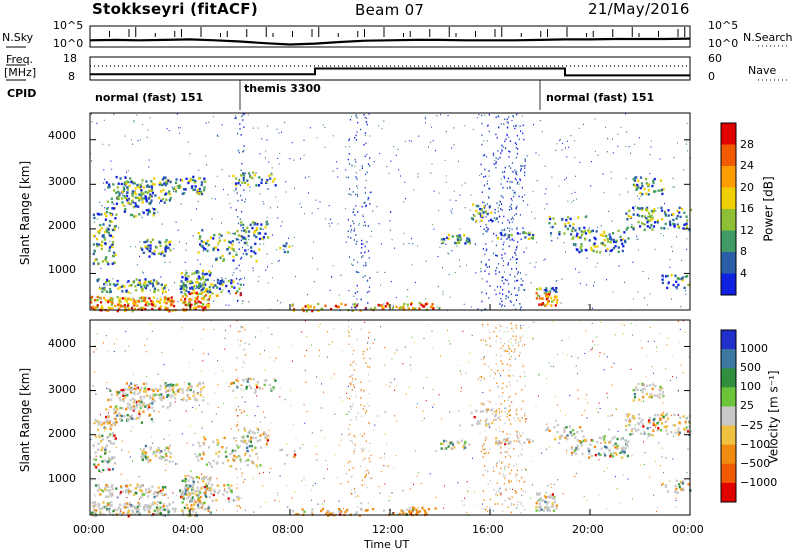 The width and height of the screenshot is (800, 554). I want to click on x-tick-2400: 00:00, so click(688, 529).